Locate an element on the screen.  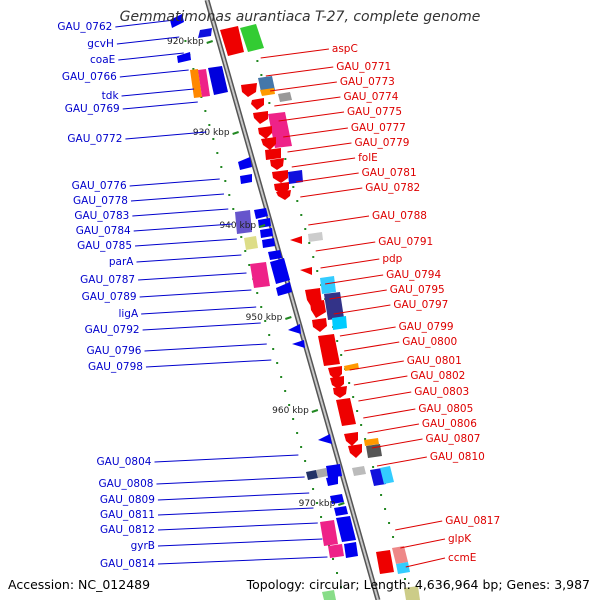
gene-box-pink is located at coordinates (329, 533).